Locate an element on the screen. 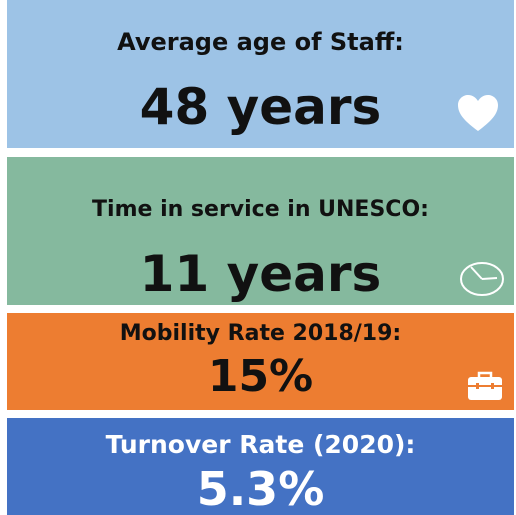 The image size is (516, 515). briefcase-icon is located at coordinates (485, 385).